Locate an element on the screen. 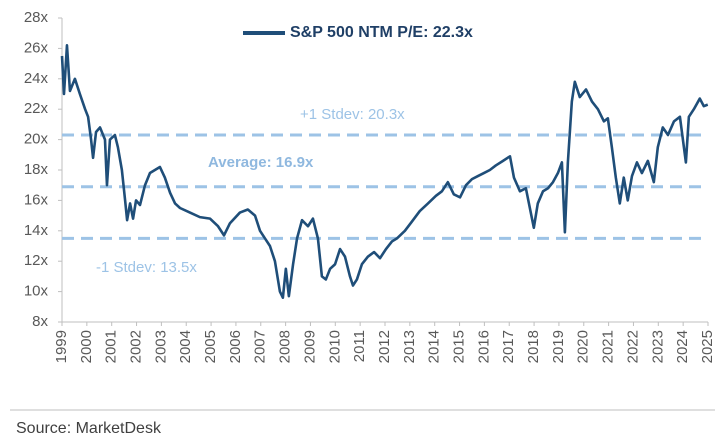  x-tick-label: 2002 is located at coordinates (136, 346).